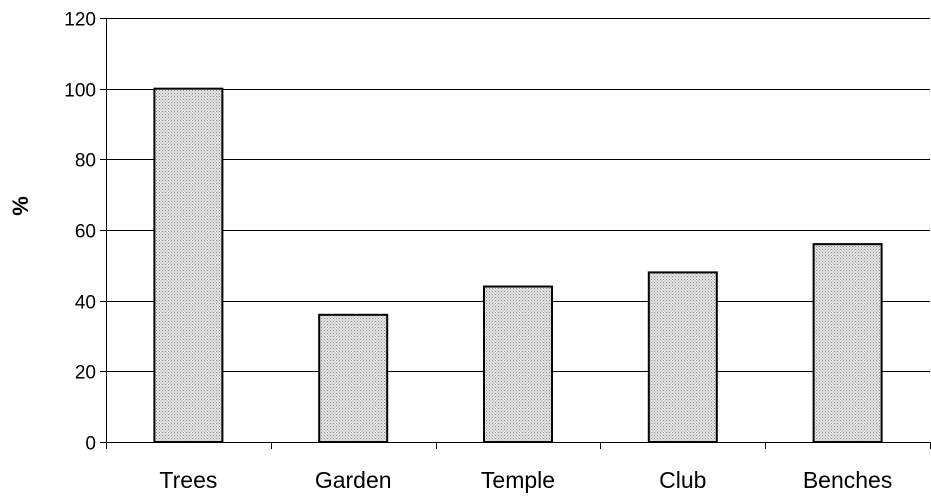 Image resolution: width=931 pixels, height=502 pixels. Describe the element at coordinates (20, 206) in the screenshot. I see `y-axis-title: %` at that location.